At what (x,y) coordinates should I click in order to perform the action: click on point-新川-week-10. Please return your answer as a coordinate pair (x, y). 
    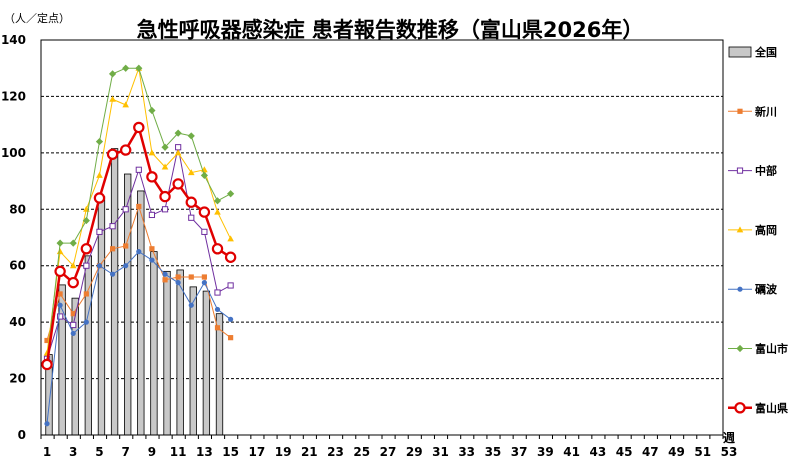
    Looking at the image, I should click on (165, 280).